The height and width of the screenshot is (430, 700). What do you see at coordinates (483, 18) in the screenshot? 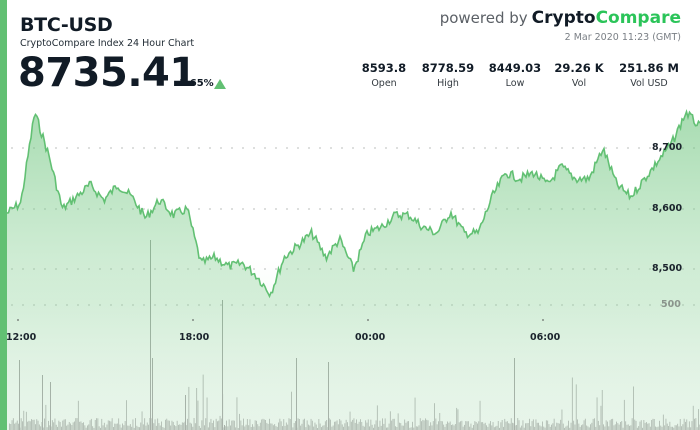
I see `powered-by-label: powered by` at bounding box center [483, 18].